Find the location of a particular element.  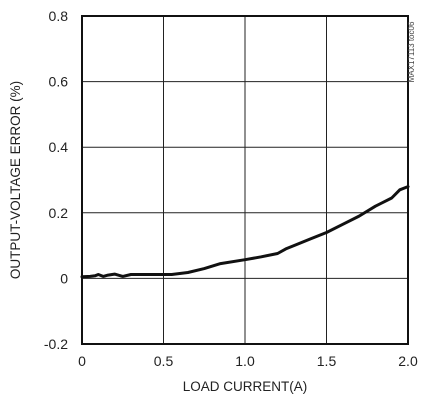

figure-code-label: MAX17113 toc06 is located at coordinates (411, 51).